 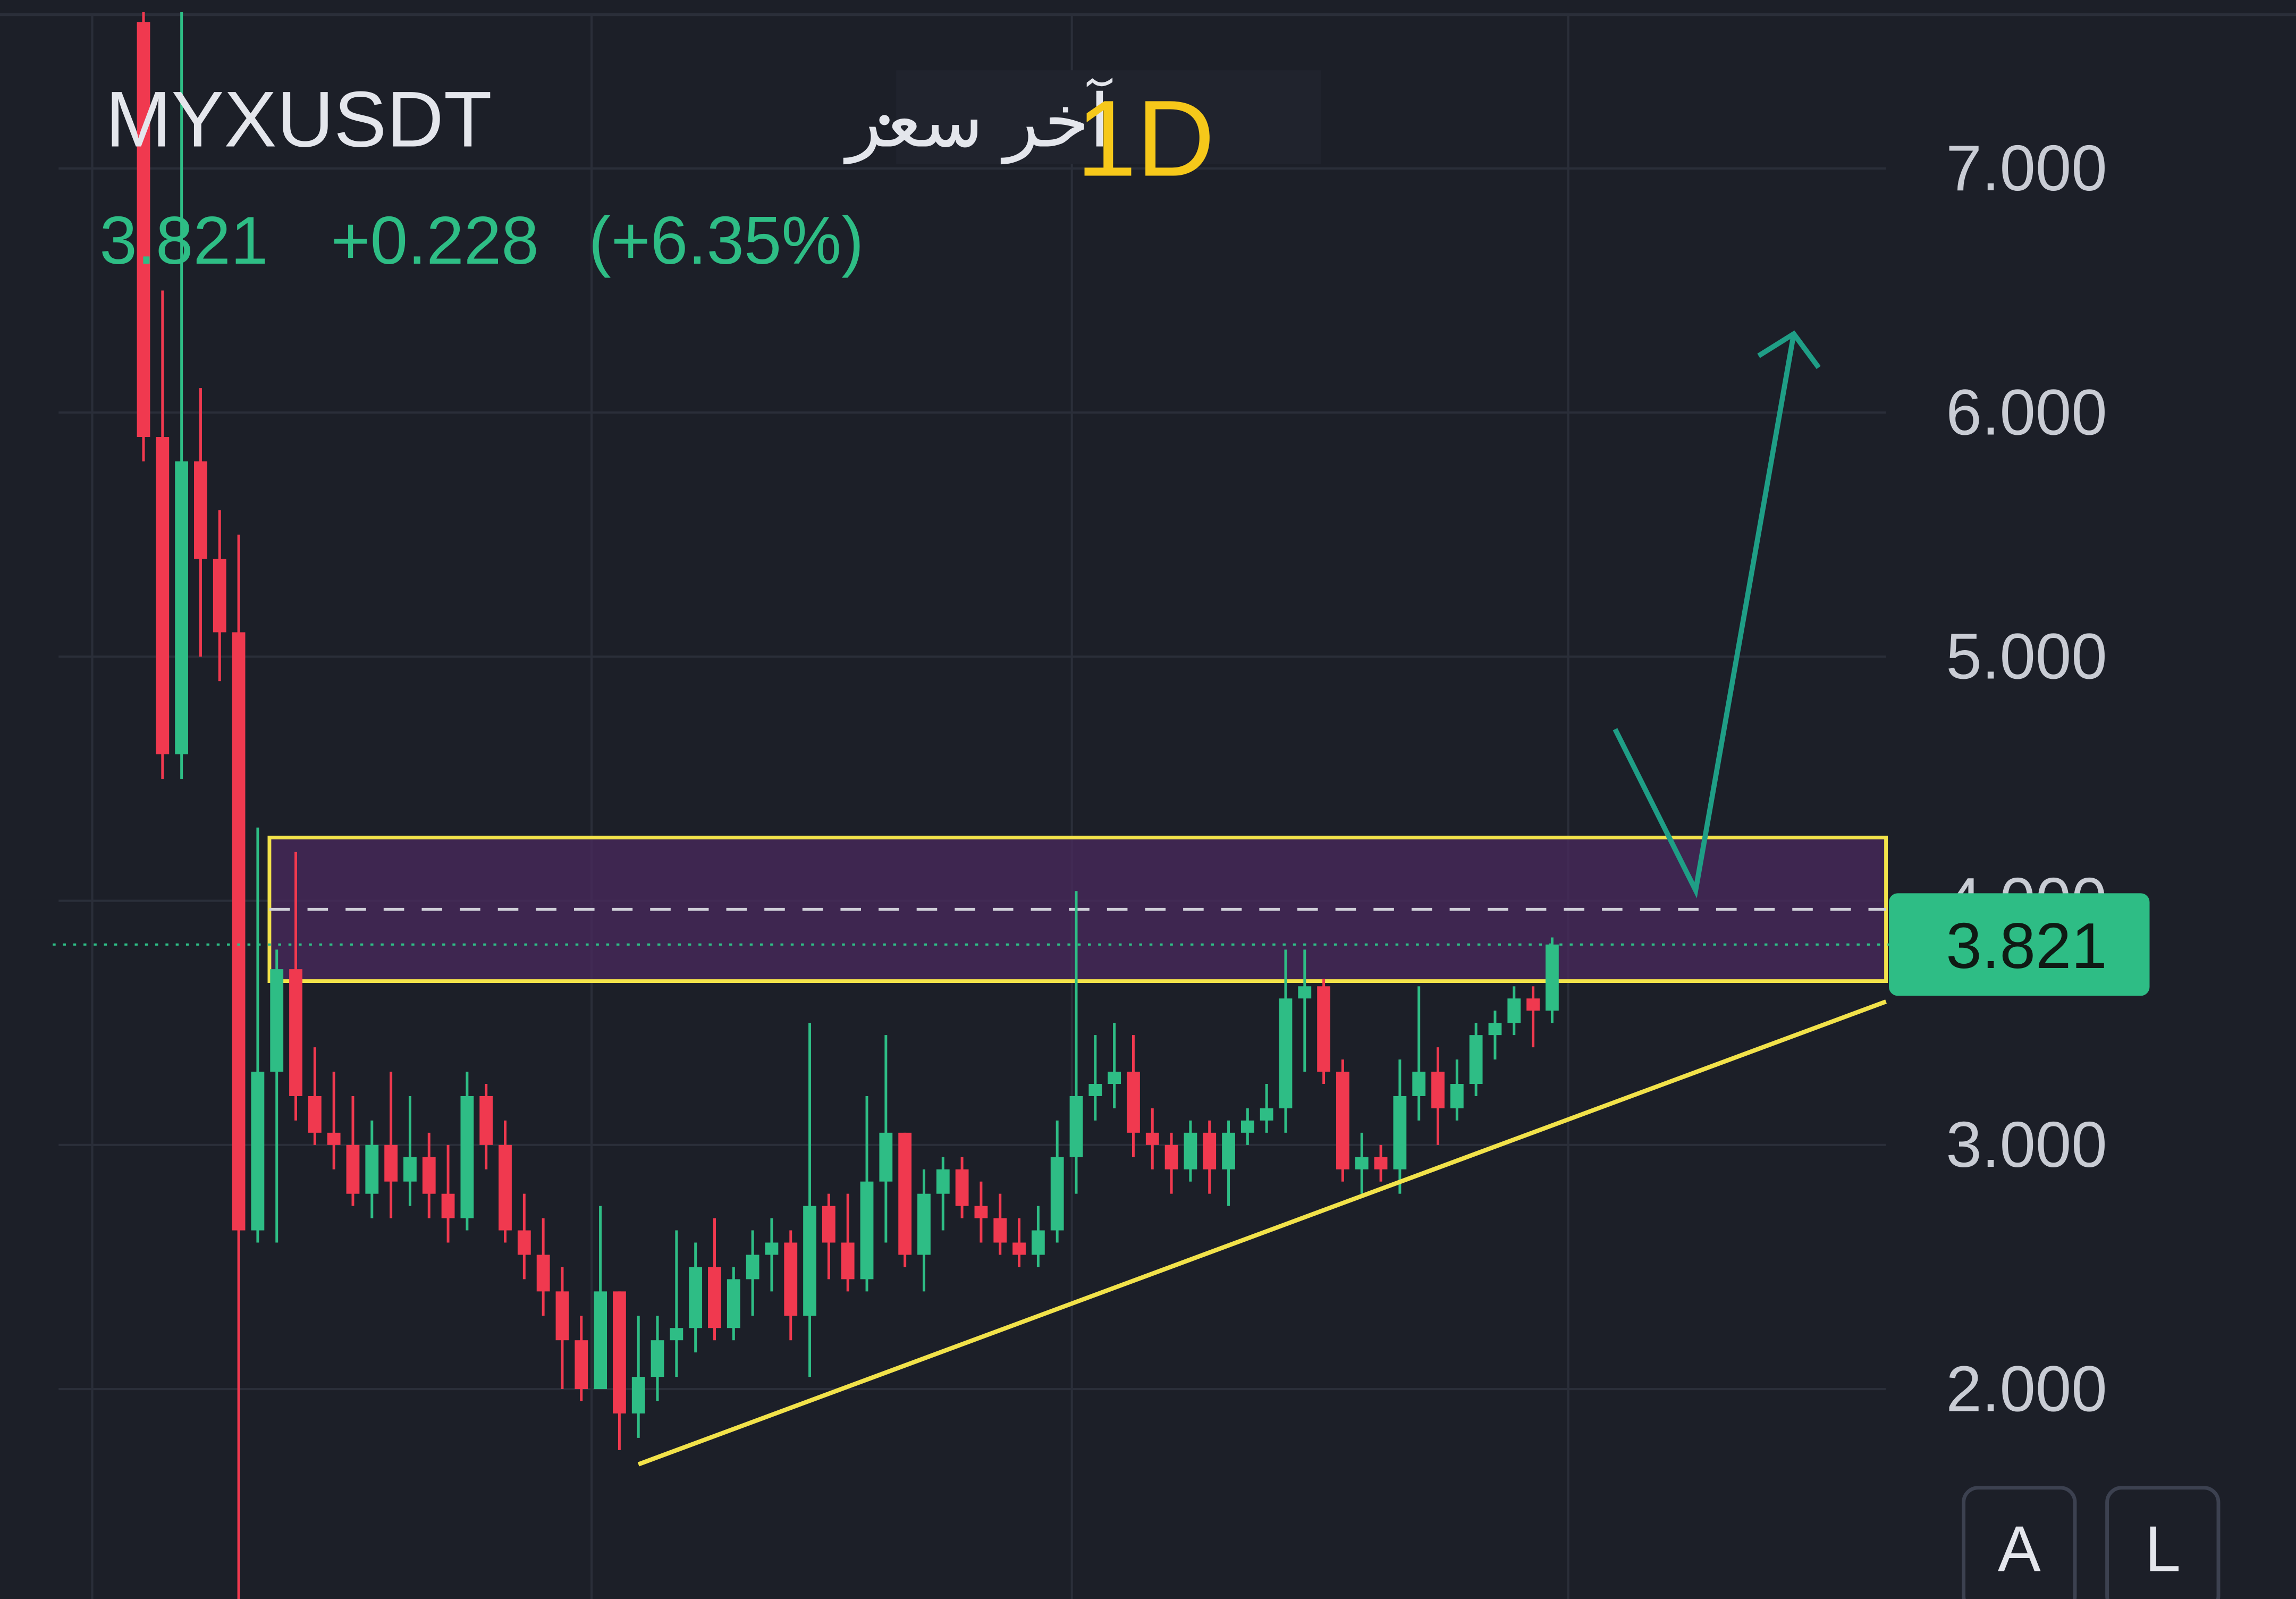 What do you see at coordinates (435, 240) in the screenshot?
I see `header-change: +0.228` at bounding box center [435, 240].